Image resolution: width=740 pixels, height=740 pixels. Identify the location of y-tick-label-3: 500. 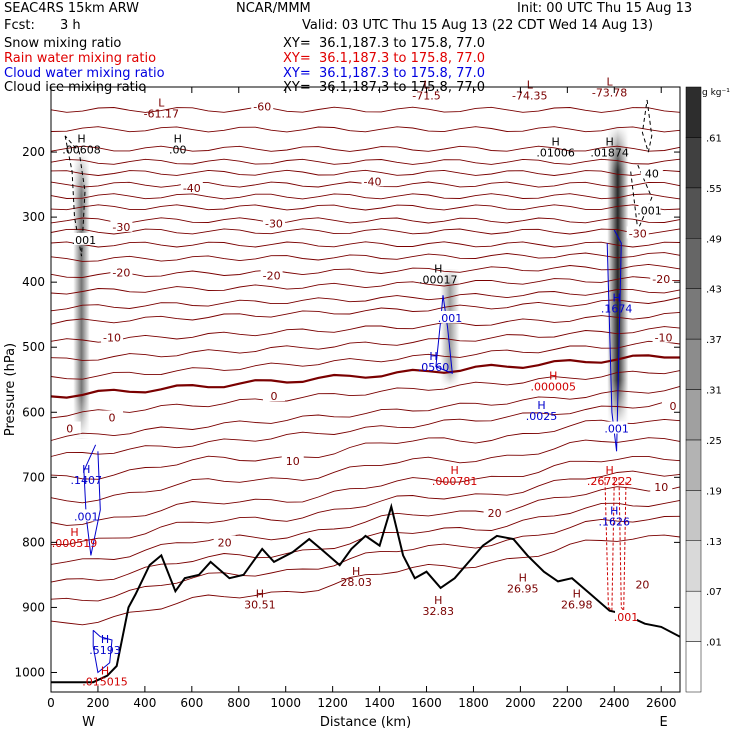
(33, 347).